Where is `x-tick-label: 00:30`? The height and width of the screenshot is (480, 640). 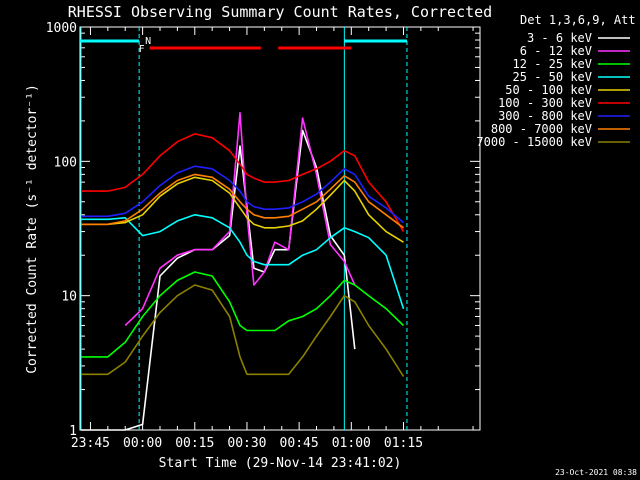
x-tick-label: 00:30 is located at coordinates (246, 443).